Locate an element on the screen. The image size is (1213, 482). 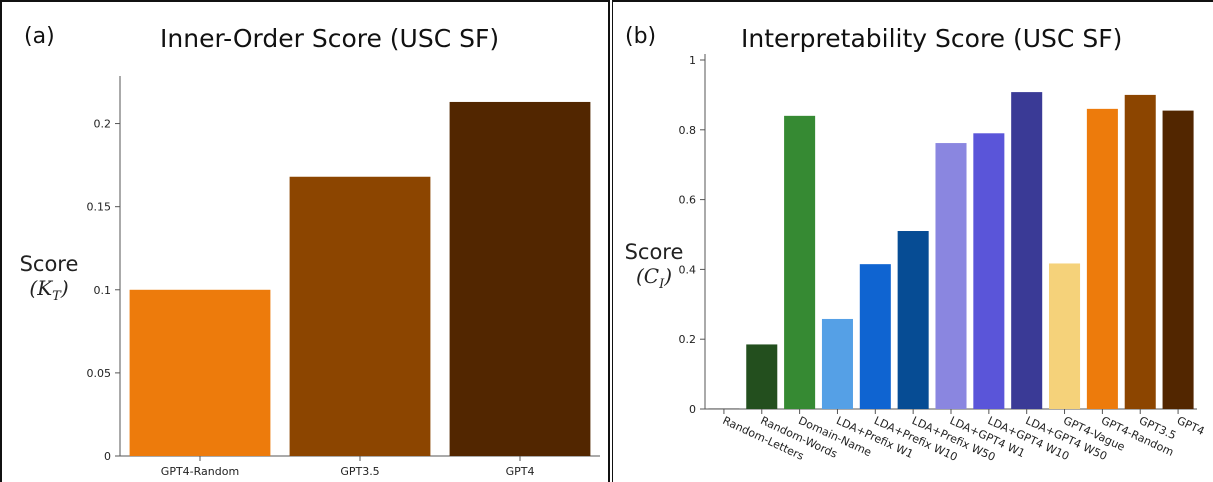
panel-b-title: Interpretability Score (USC SF) is located at coordinates (932, 38).